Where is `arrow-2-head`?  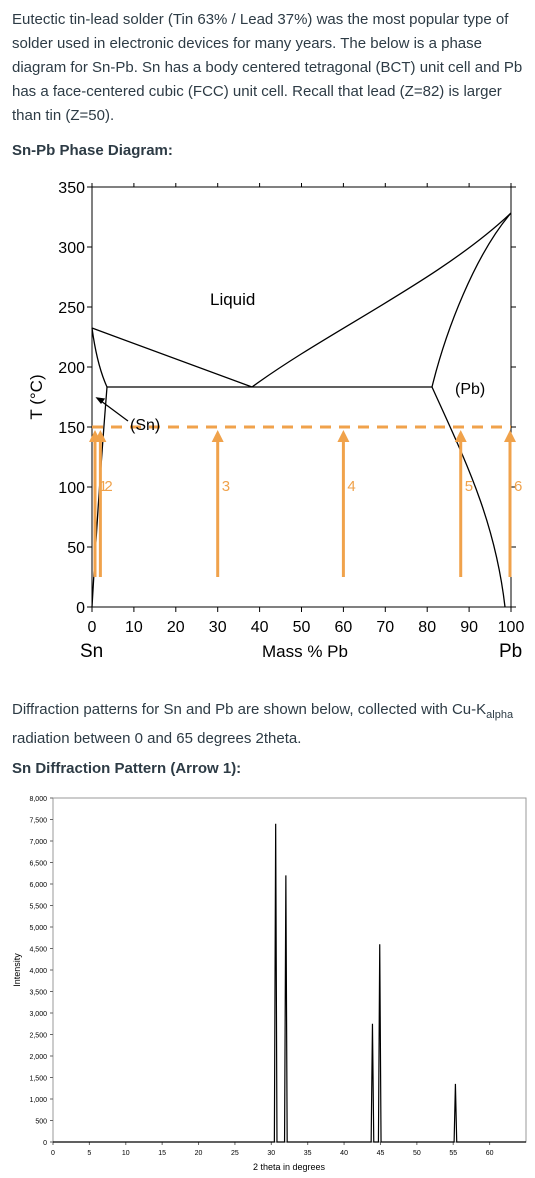 arrow-2-head is located at coordinates (100, 436).